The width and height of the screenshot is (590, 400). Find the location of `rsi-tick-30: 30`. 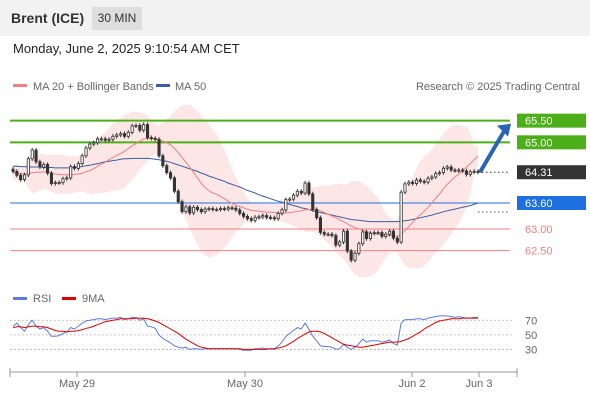

rsi-tick-30: 30 is located at coordinates (531, 350).